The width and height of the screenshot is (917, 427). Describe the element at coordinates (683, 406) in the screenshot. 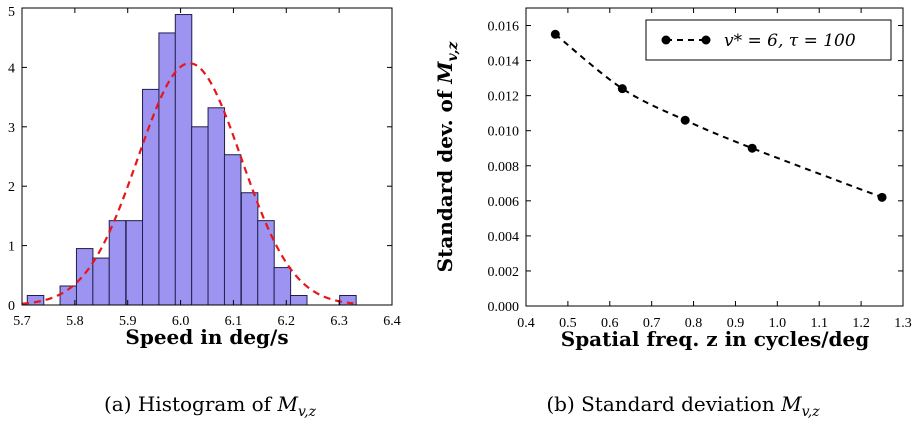

I see `std-caption: (b) Standard deviation Mv,z​` at that location.